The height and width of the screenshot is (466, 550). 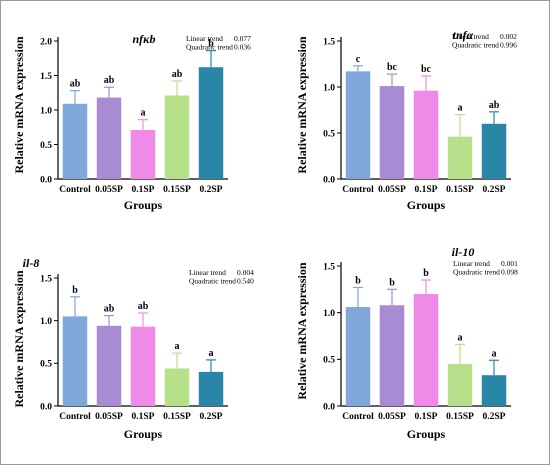 What do you see at coordinates (509, 272) in the screenshot?
I see `trend-value: 0.098` at bounding box center [509, 272].